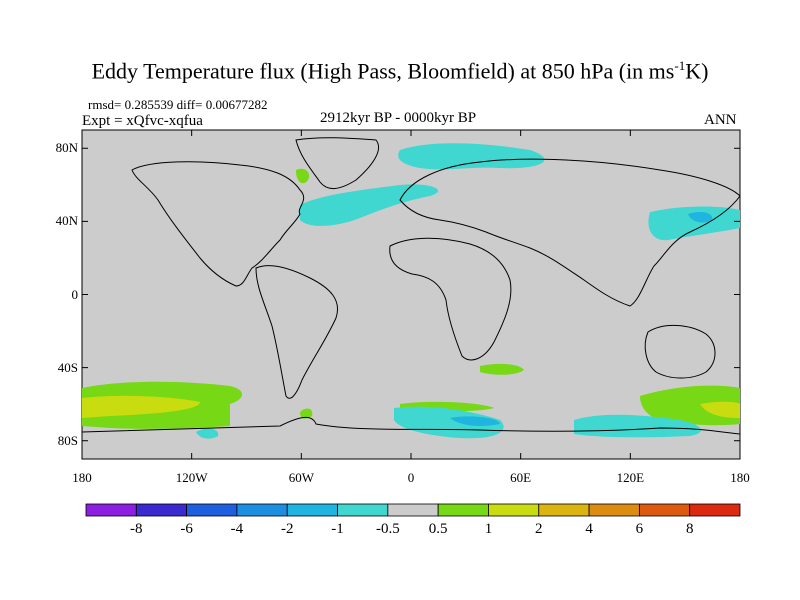 The width and height of the screenshot is (800, 600). What do you see at coordinates (337, 529) in the screenshot?
I see `colorbar-label: -1` at bounding box center [337, 529].